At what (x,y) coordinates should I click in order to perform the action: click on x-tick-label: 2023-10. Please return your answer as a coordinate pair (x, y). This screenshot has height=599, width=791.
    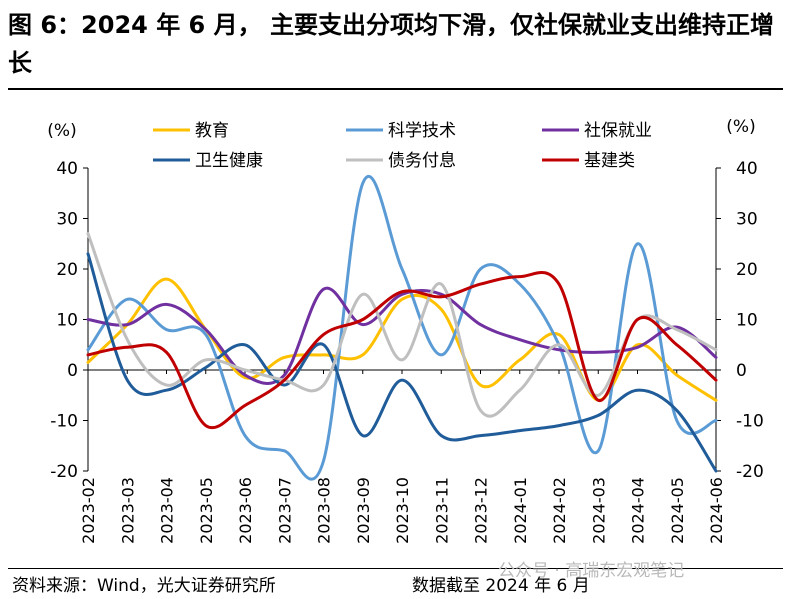
    Looking at the image, I should click on (402, 510).